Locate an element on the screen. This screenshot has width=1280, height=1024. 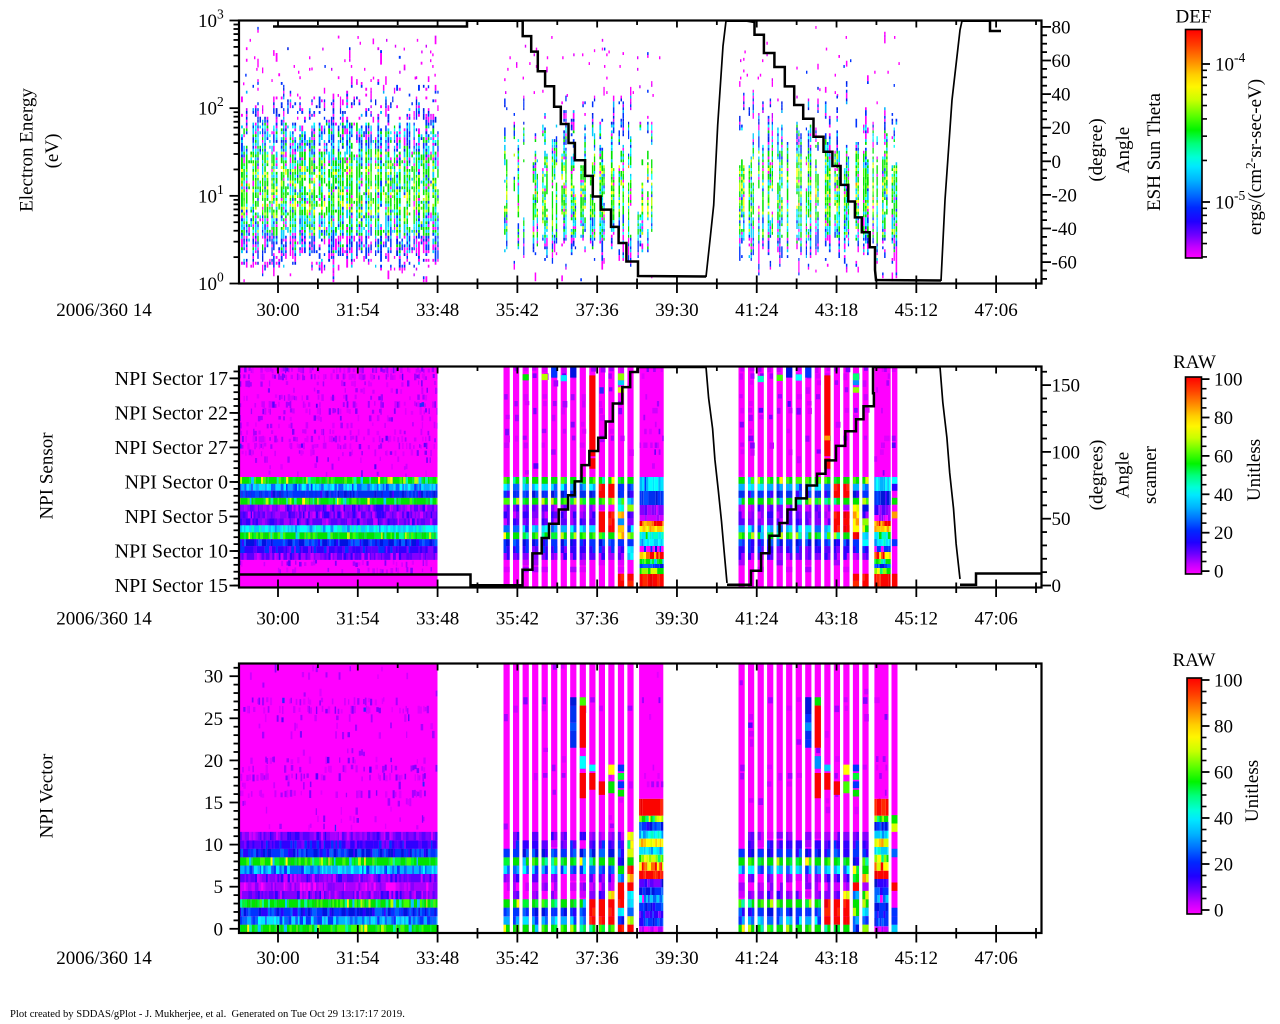
svg-text: NPI Sector 27 is located at coordinates (171, 448).